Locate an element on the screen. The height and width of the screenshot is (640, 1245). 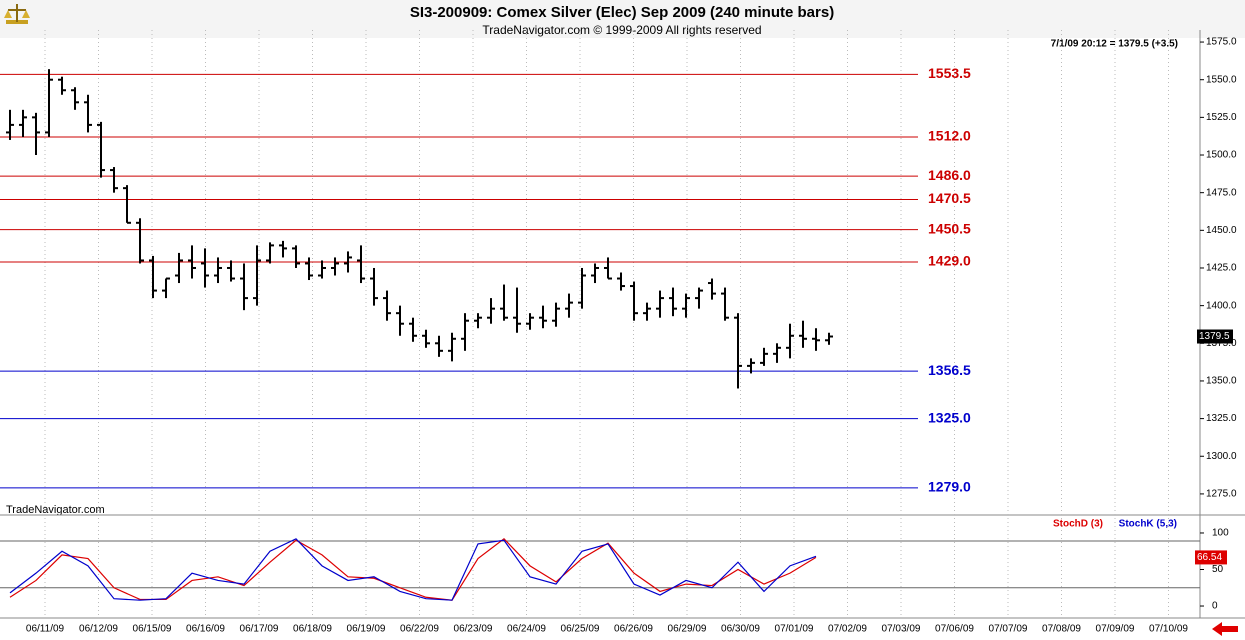
last-price-box is located at coordinates (1215, 336).